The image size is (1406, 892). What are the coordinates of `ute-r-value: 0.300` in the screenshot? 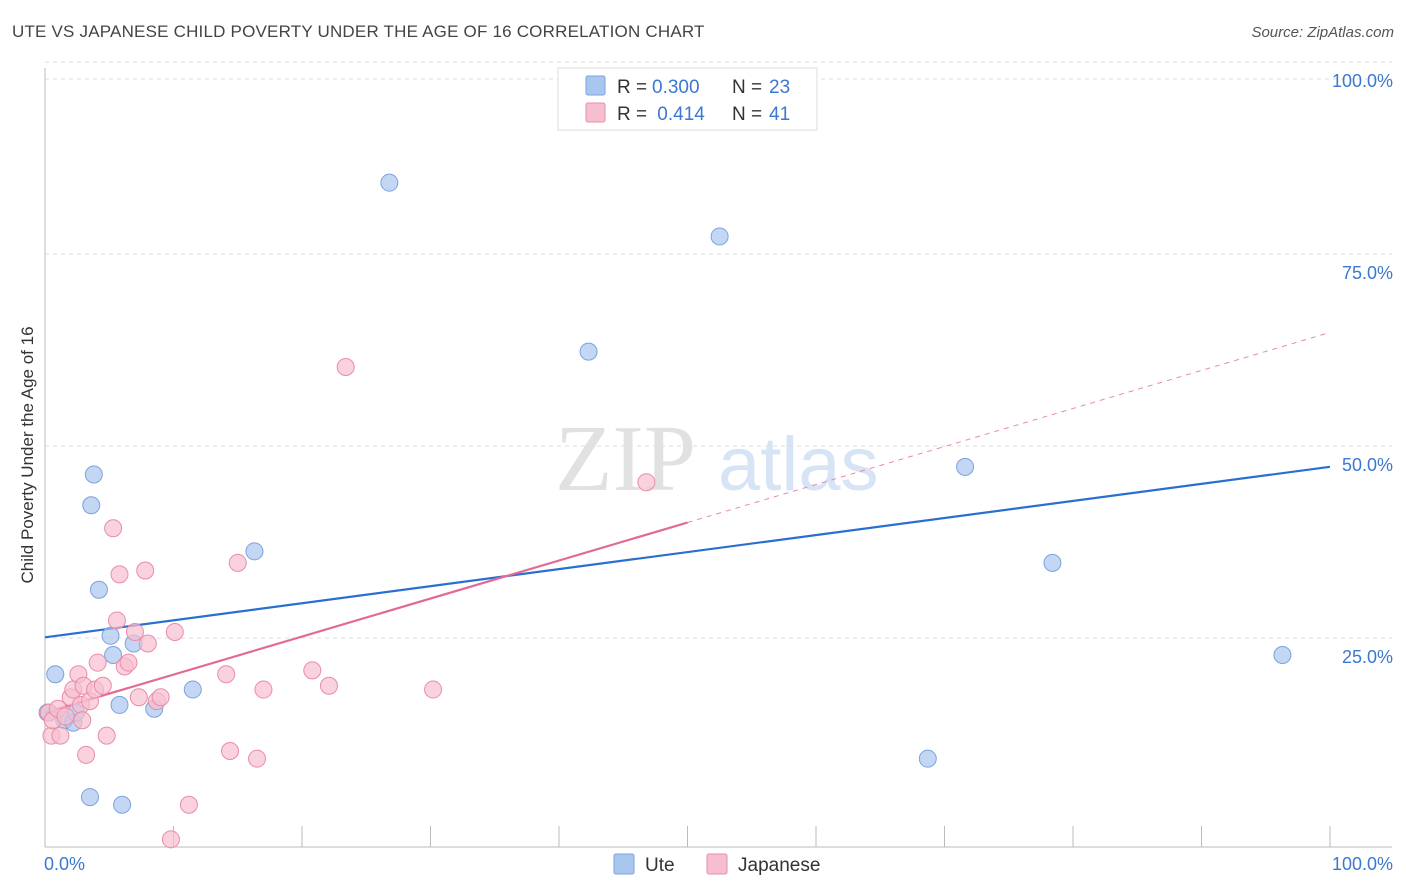 It's located at (676, 87).